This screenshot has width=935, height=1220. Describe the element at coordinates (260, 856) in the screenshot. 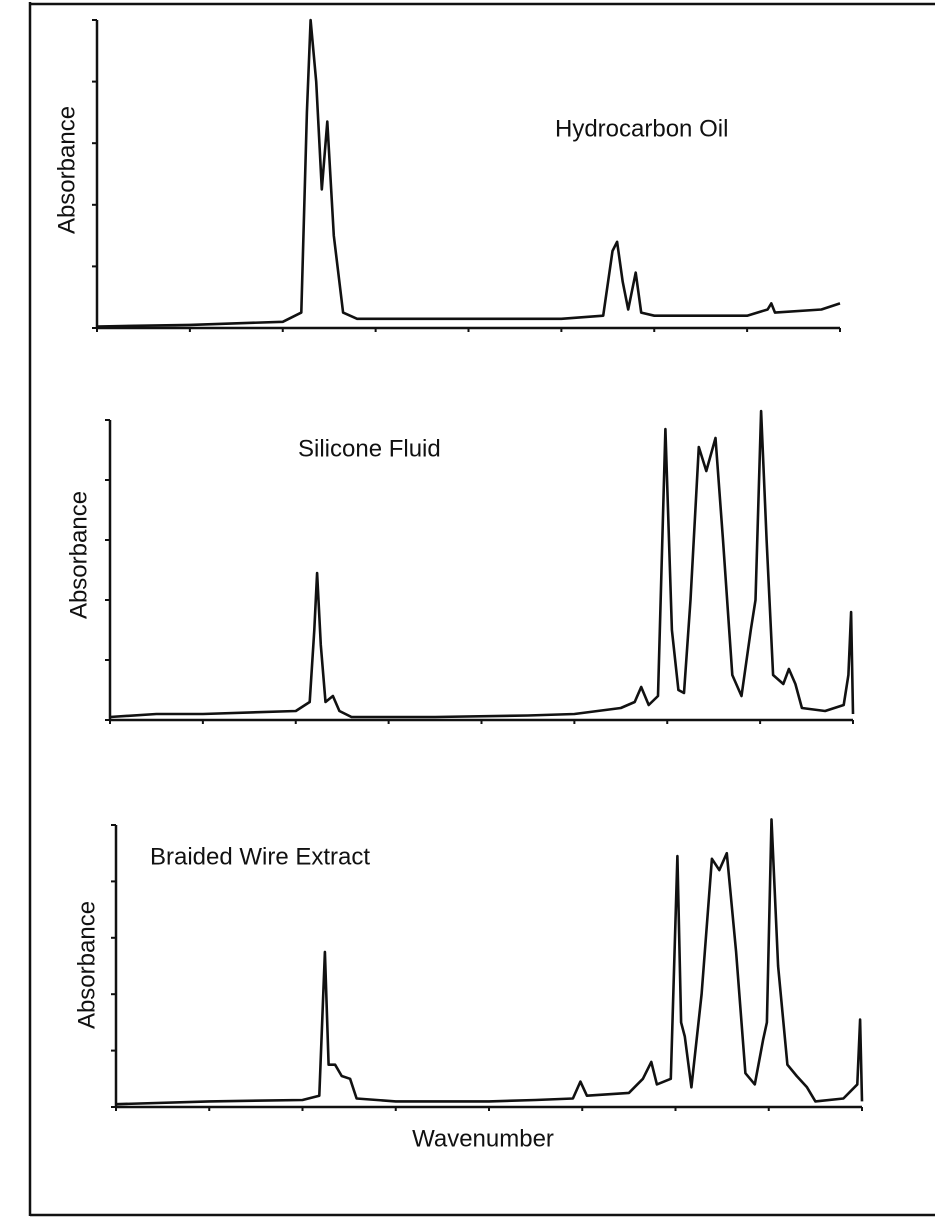

I see `annotation: Braided Wire Extract` at that location.